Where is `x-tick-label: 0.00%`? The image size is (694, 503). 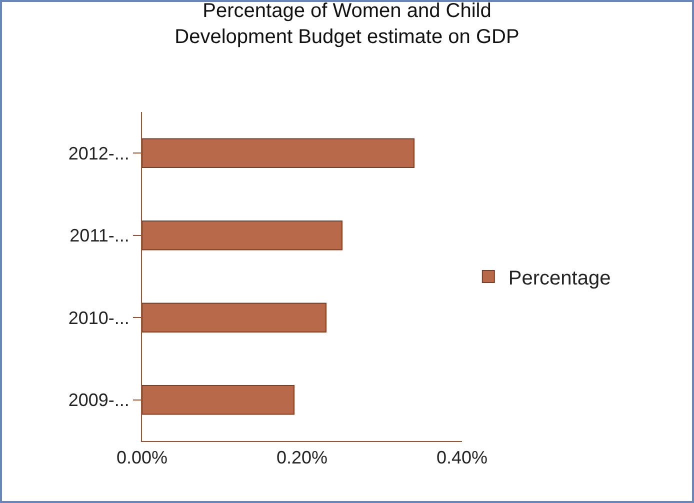 x-tick-label: 0.00% is located at coordinates (142, 458).